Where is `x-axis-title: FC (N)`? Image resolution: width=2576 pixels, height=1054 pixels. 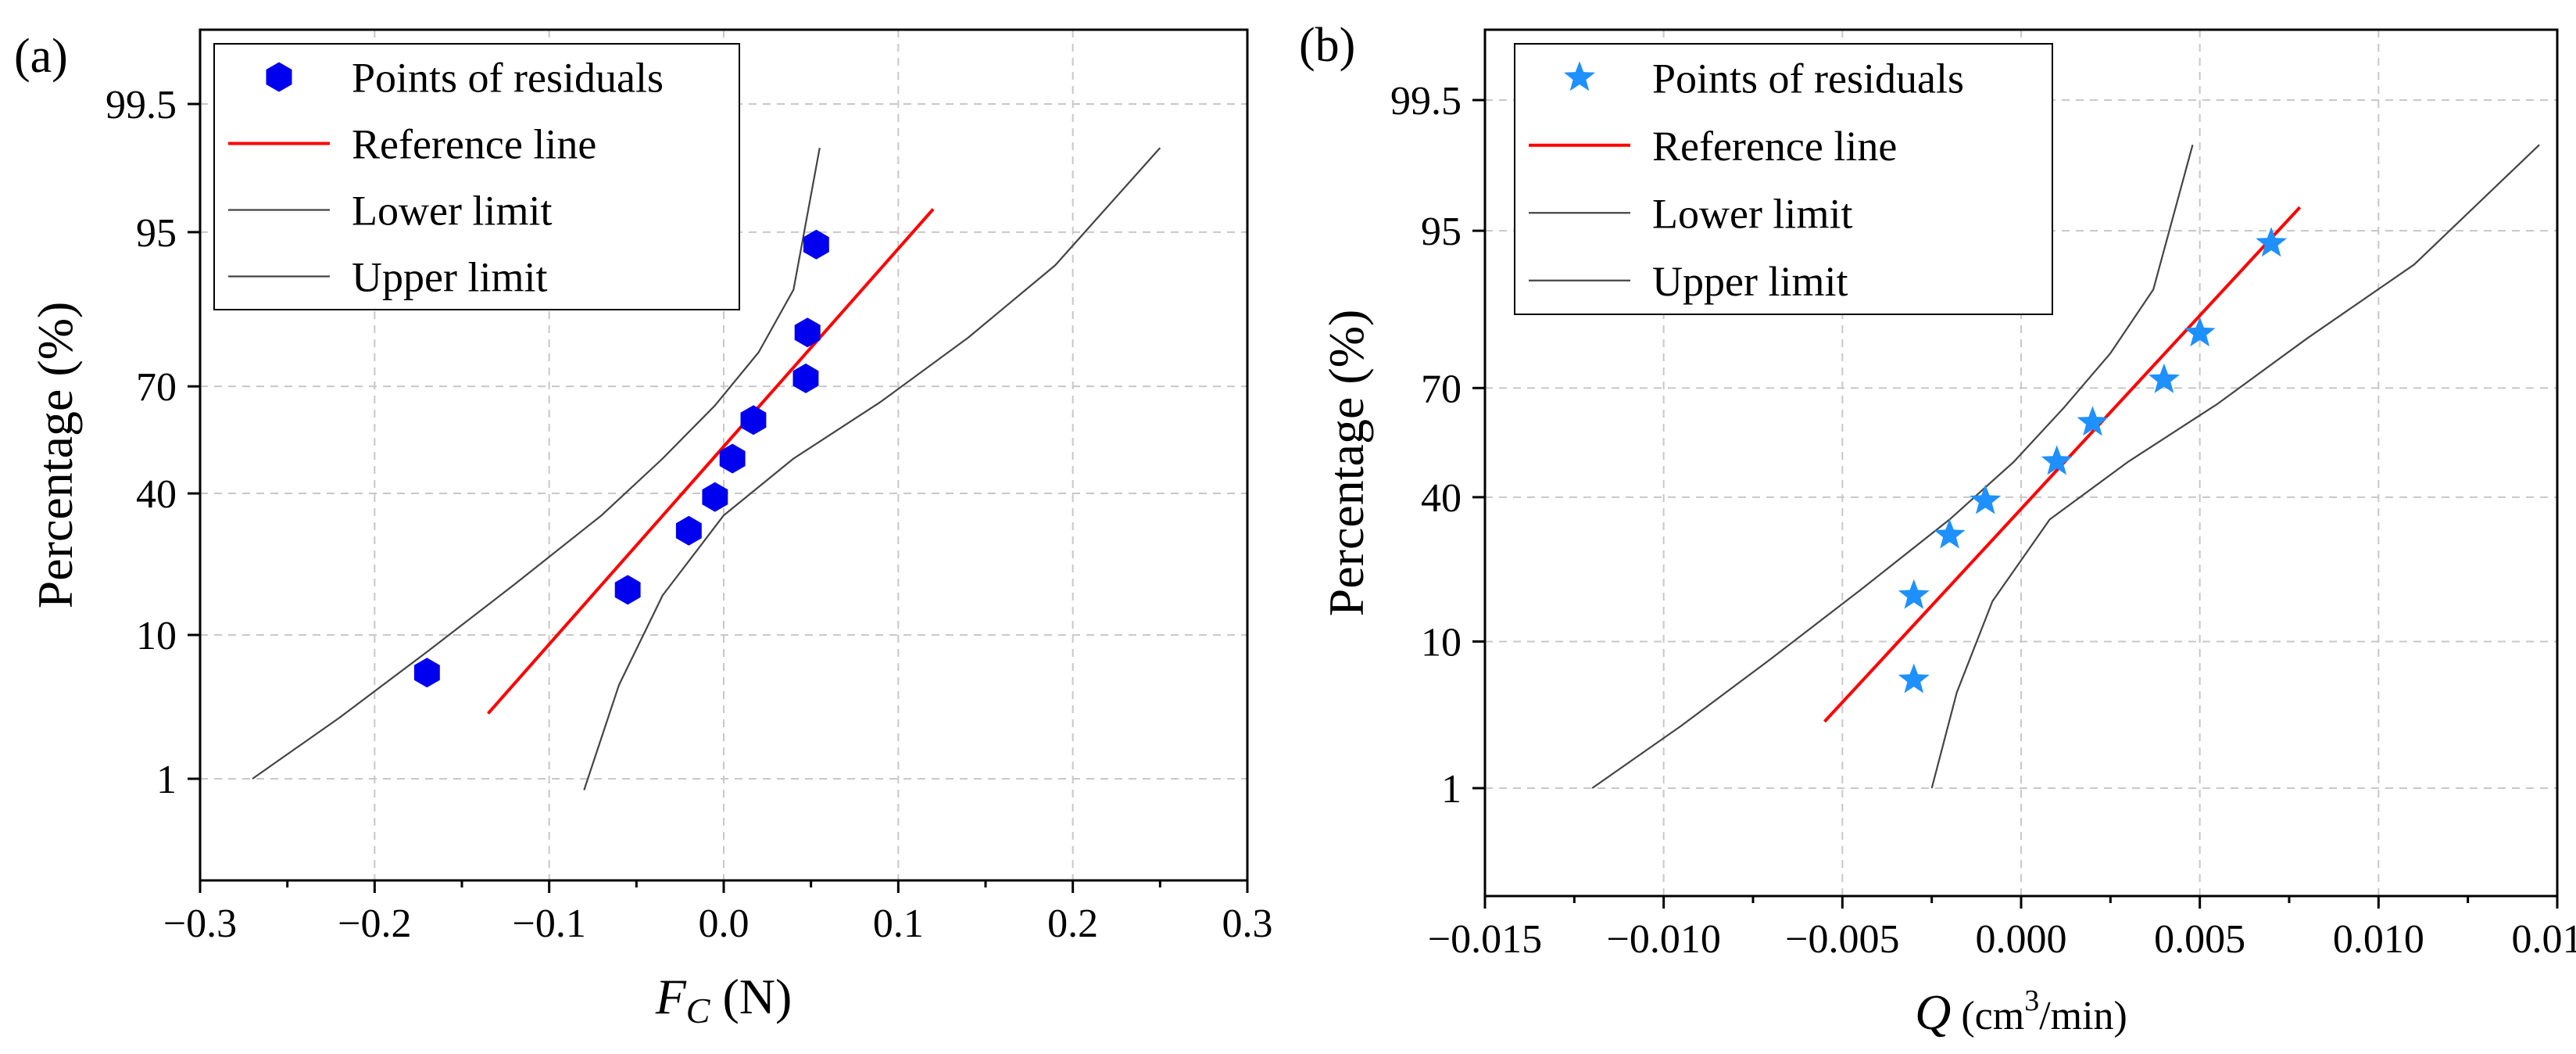
x-axis-title: FC (N) is located at coordinates (723, 1000).